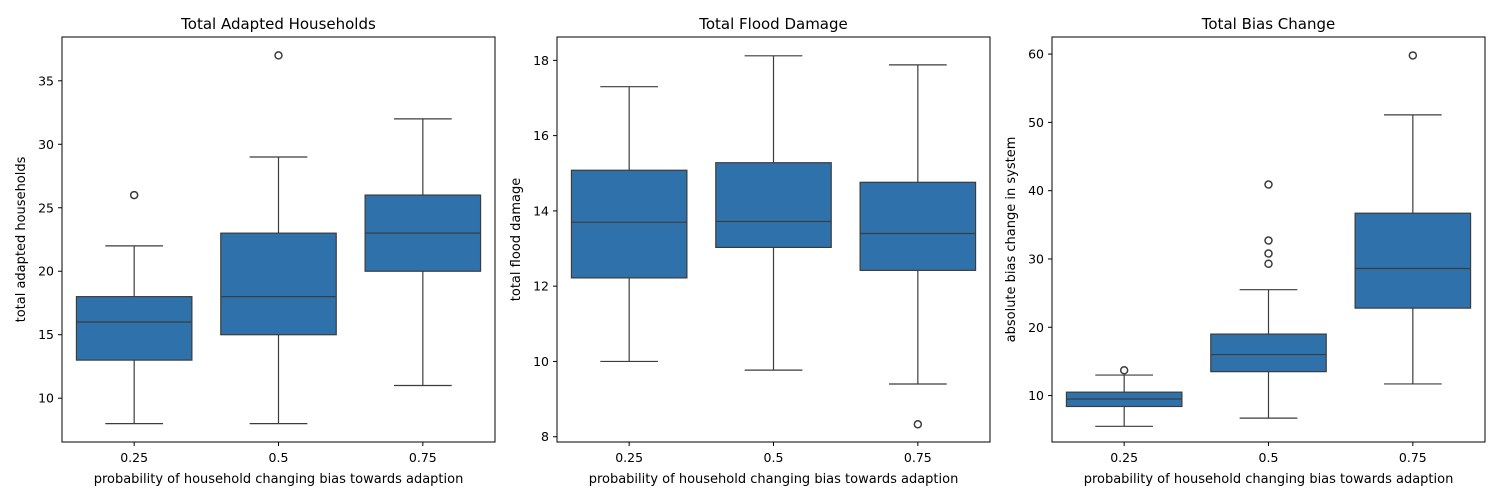 The image size is (1500, 500). I want to click on y-axis-label: total flood damage, so click(516, 239).